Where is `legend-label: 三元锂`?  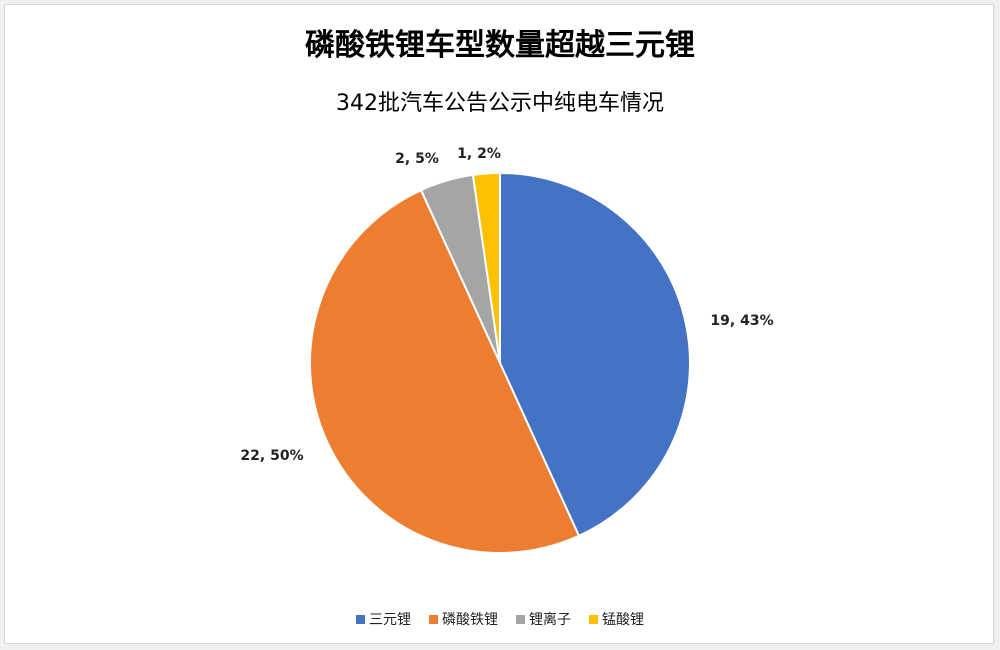 legend-label: 三元锂 is located at coordinates (390, 620).